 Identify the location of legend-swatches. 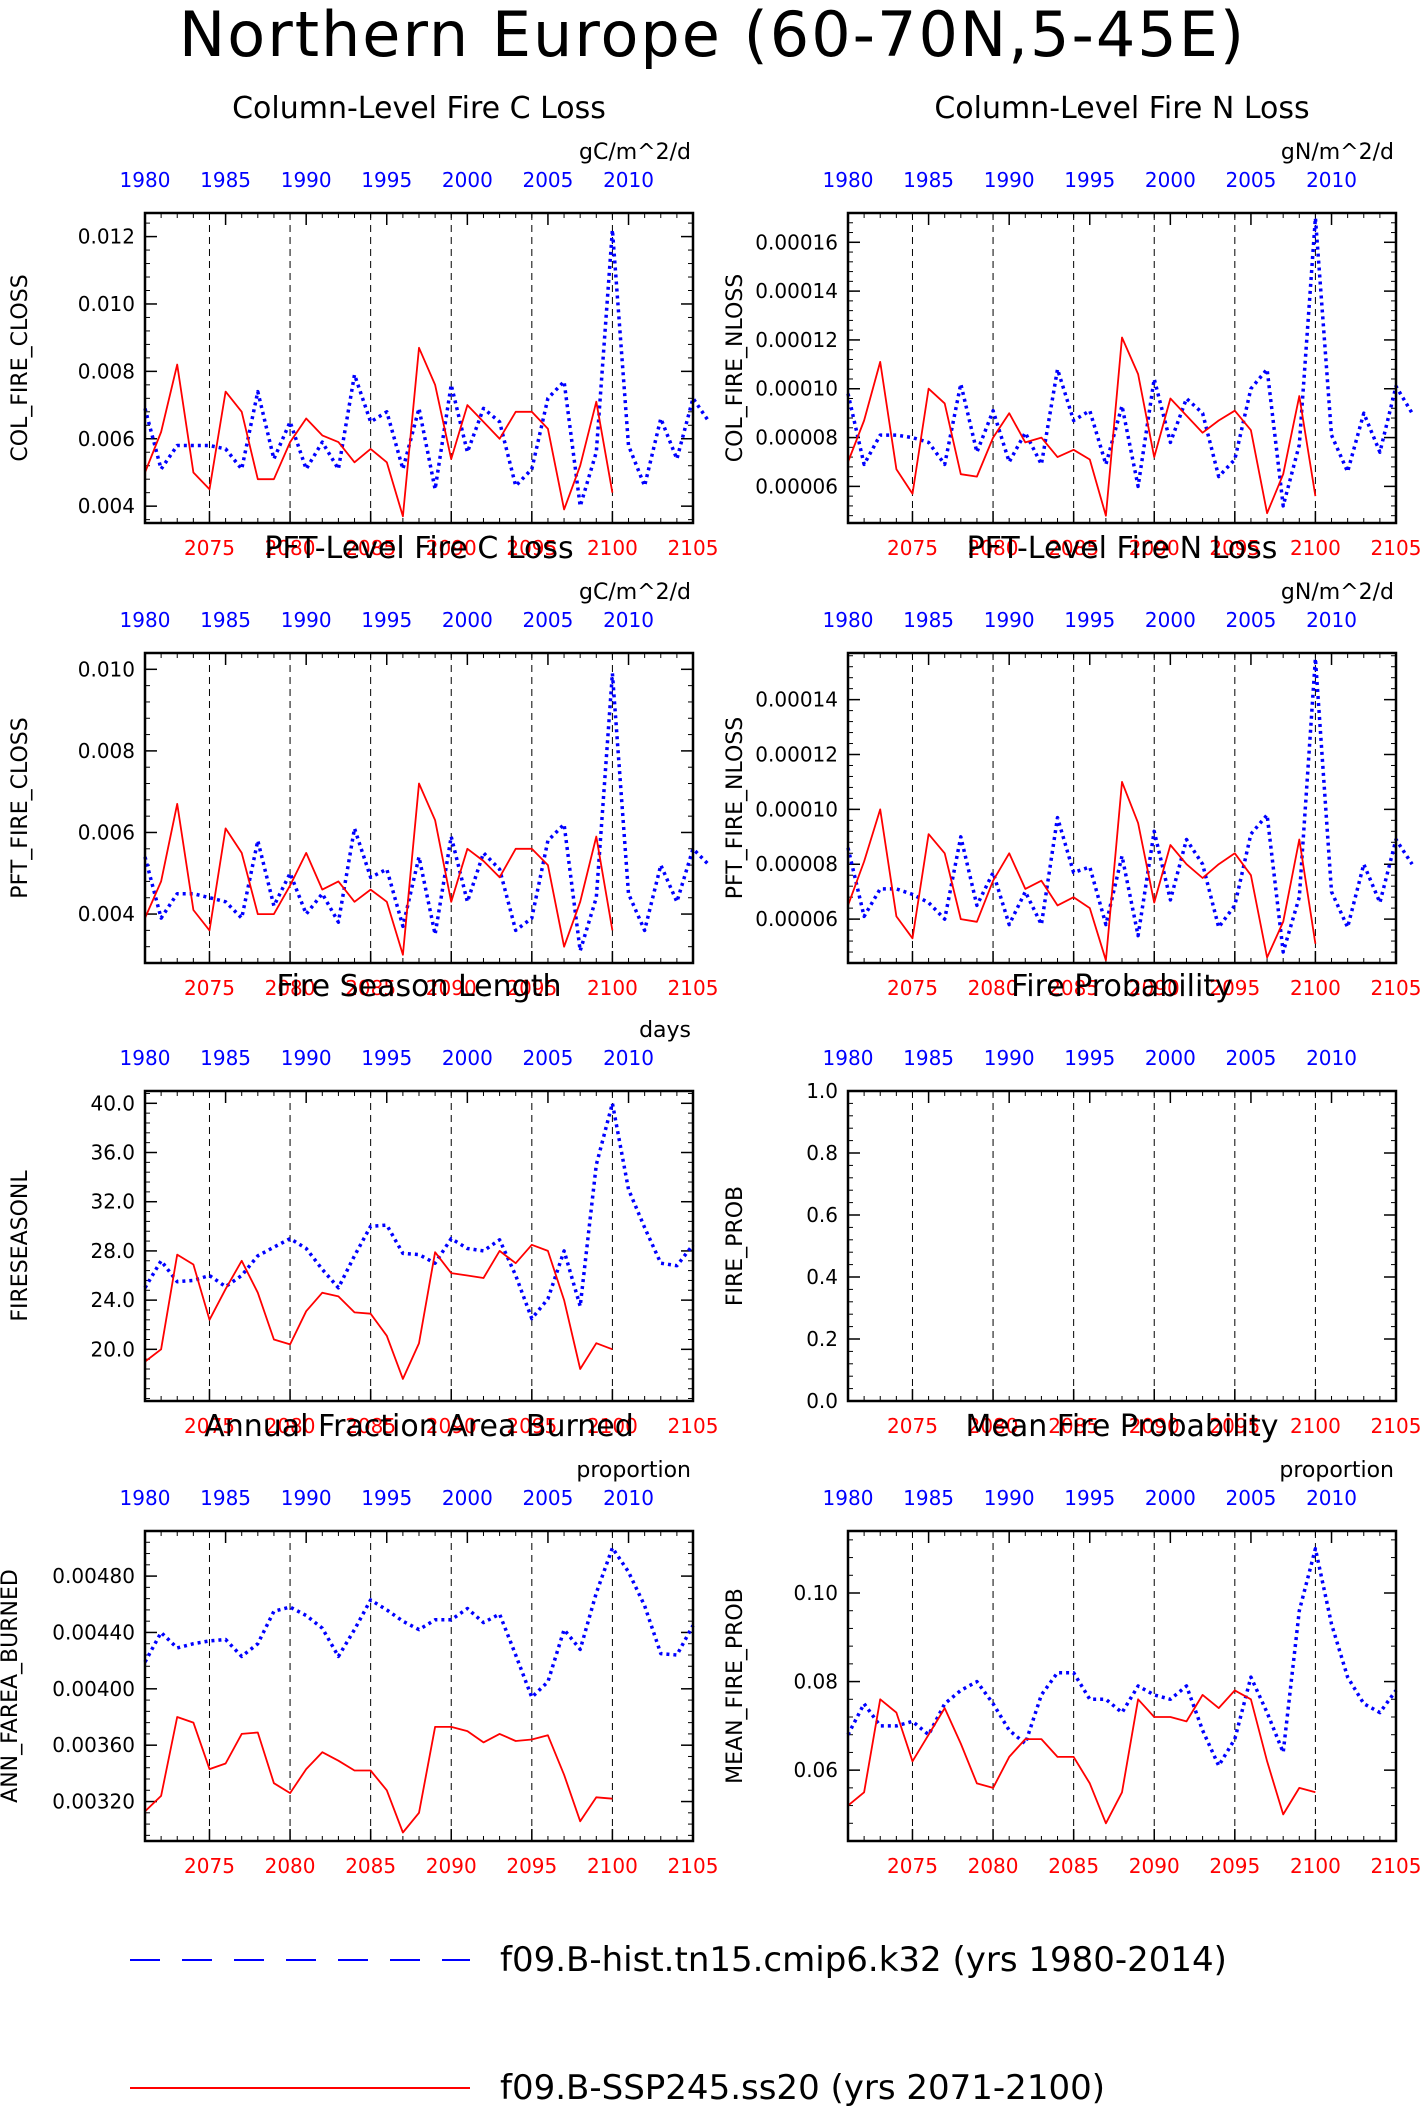
(300, 2024).